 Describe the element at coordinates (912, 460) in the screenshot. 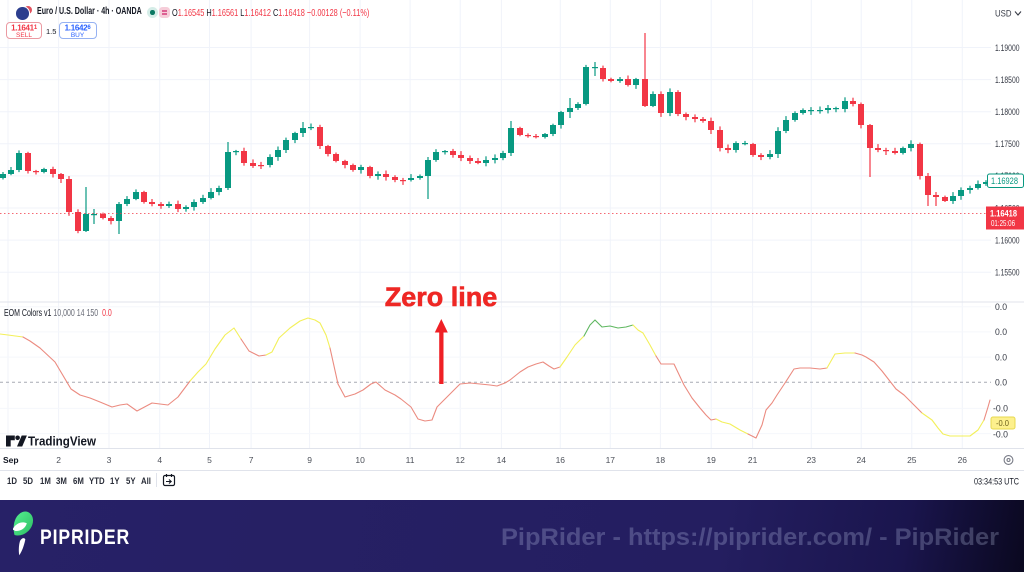

I see `svg-text: 25` at that location.